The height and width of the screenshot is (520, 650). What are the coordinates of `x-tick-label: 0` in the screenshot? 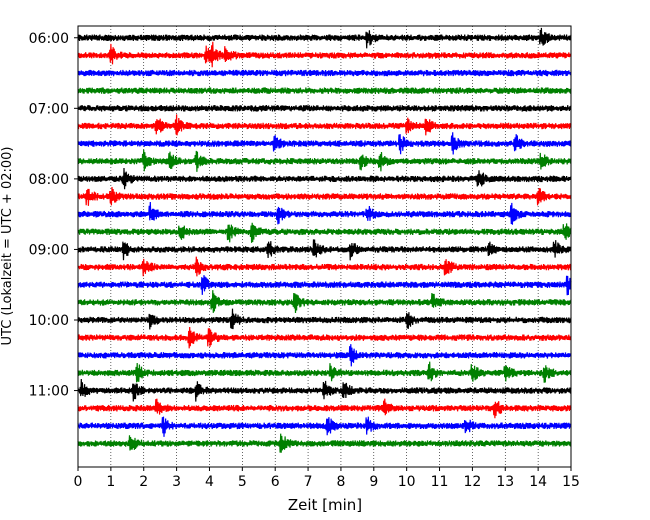 It's located at (78, 482).